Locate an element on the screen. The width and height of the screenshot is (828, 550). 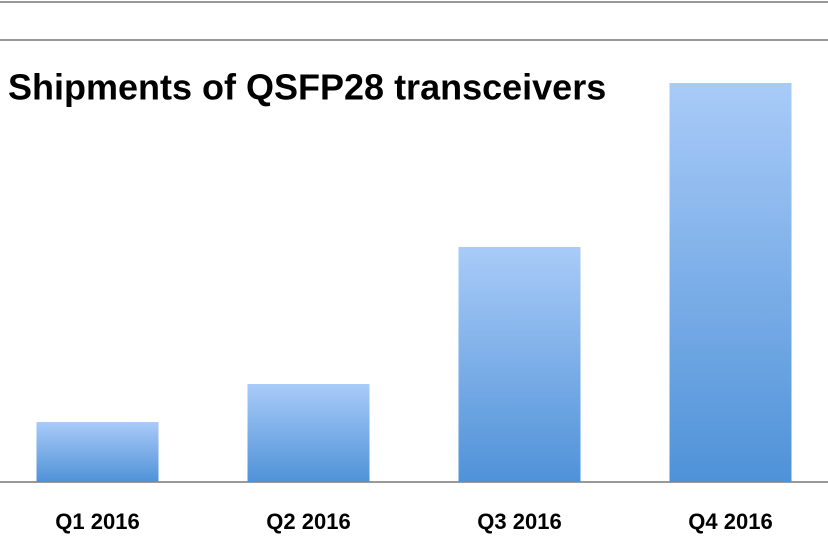
x-tick-label: Q3 2016 is located at coordinates (519, 521).